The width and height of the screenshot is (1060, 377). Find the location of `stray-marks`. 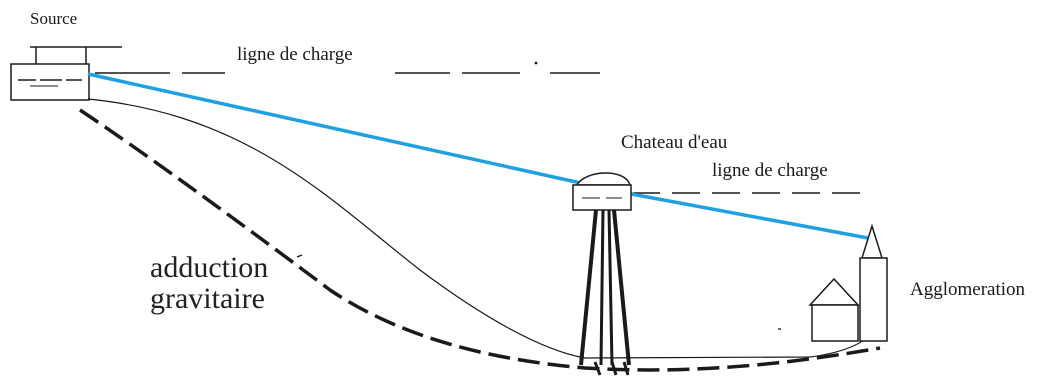

stray-marks is located at coordinates (538, 292).